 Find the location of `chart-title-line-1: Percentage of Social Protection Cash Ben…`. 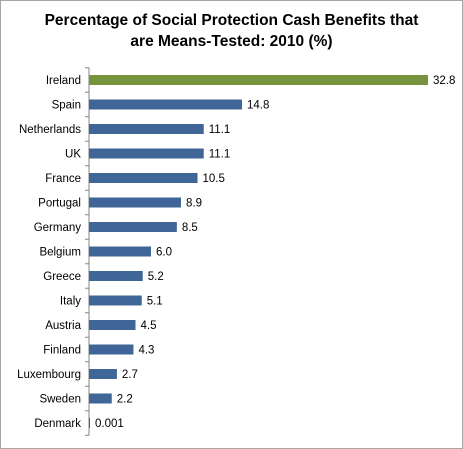

chart-title-line-1: Percentage of Social Protection Cash Ben… is located at coordinates (231, 20).